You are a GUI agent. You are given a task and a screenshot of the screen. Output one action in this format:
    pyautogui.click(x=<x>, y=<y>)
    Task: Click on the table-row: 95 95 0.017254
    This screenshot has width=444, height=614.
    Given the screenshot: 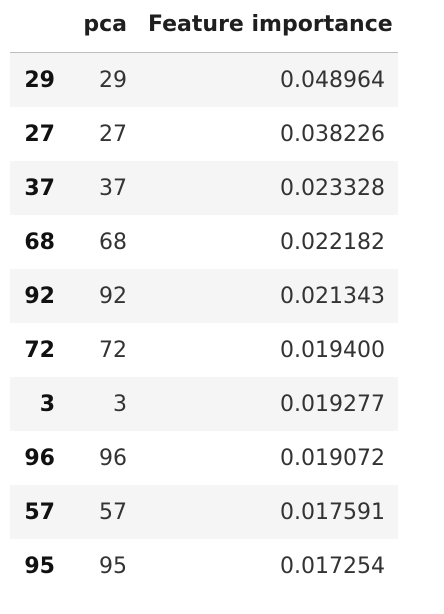 What is the action you would take?
    pyautogui.click(x=204, y=566)
    